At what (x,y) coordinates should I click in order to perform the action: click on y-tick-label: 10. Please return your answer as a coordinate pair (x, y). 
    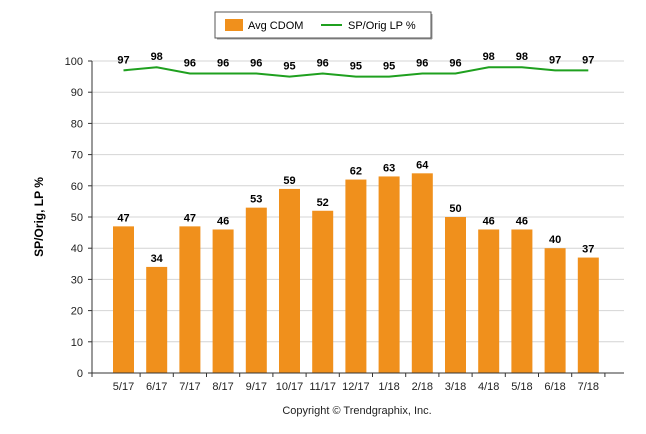
    Looking at the image, I should click on (77, 343).